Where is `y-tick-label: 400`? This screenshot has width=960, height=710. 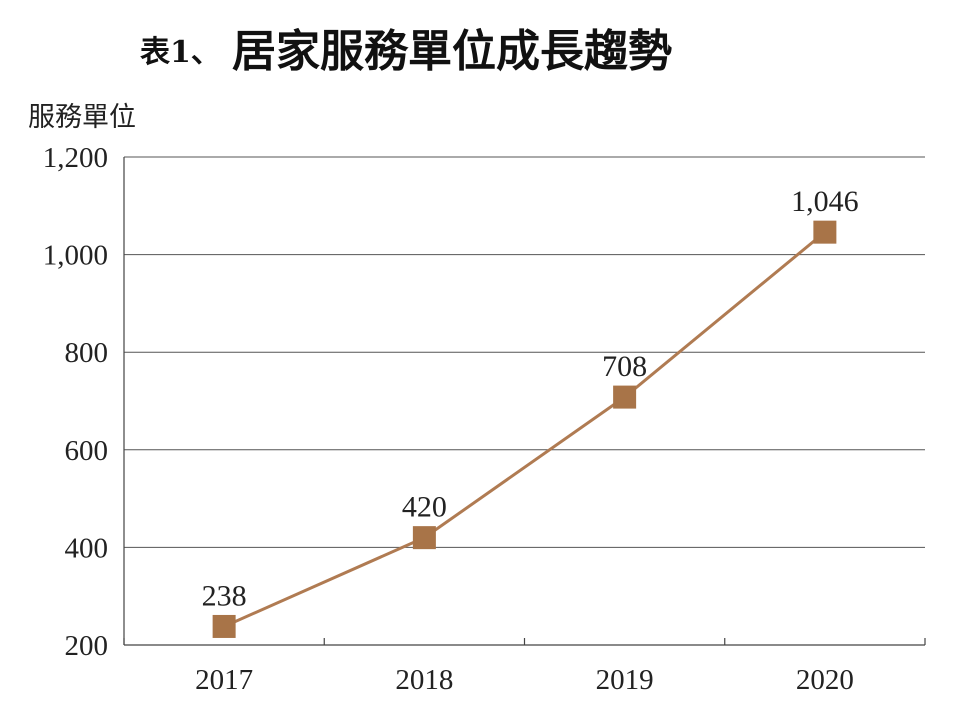 y-tick-label: 400 is located at coordinates (87, 548).